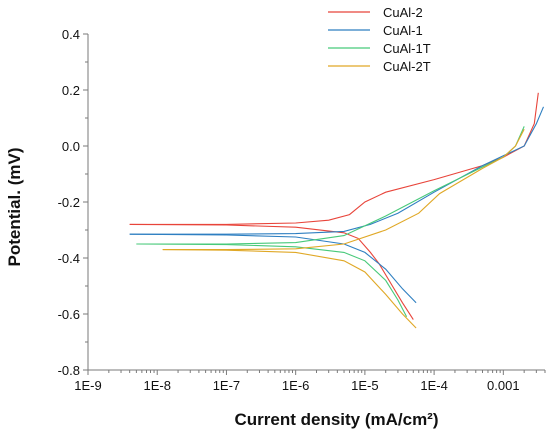 This screenshot has height=441, width=550. What do you see at coordinates (87, 385) in the screenshot?
I see `x-tick-label: 1E-9` at bounding box center [87, 385].